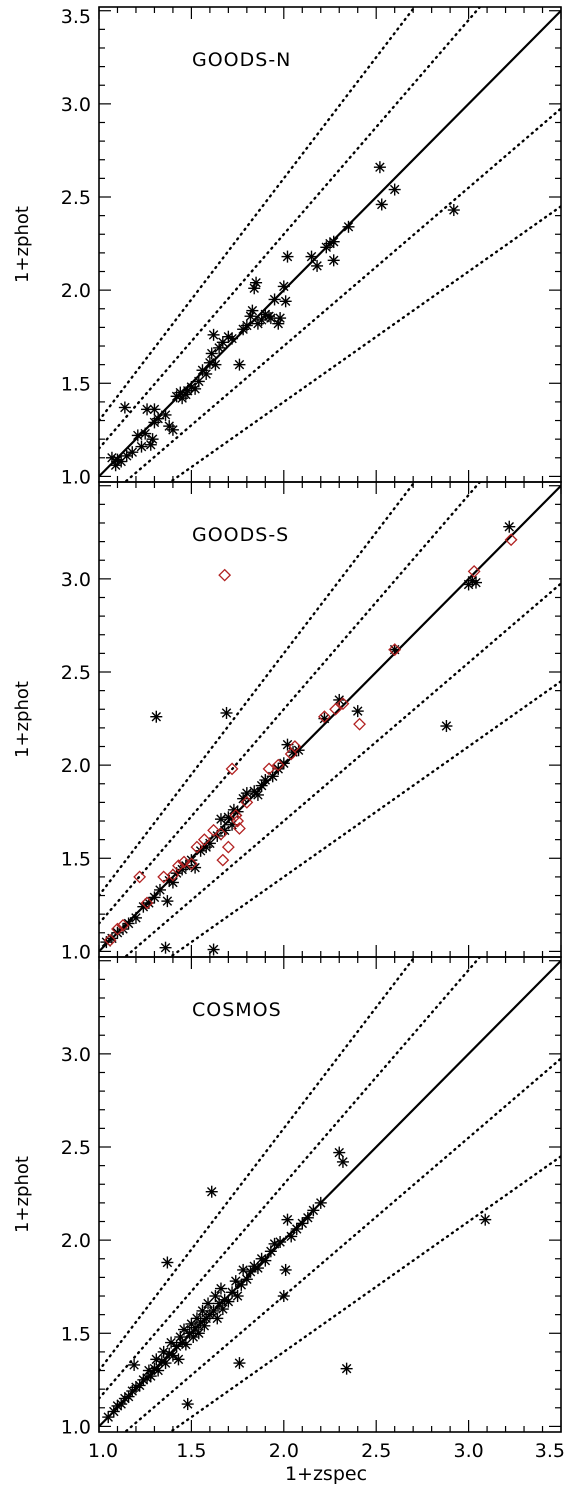  What do you see at coordinates (76, 1241) in the screenshot?
I see `panel-cosmos-y-tick-labels: 1.0 1.5 2.0 2.5 3.0` at bounding box center [76, 1241].